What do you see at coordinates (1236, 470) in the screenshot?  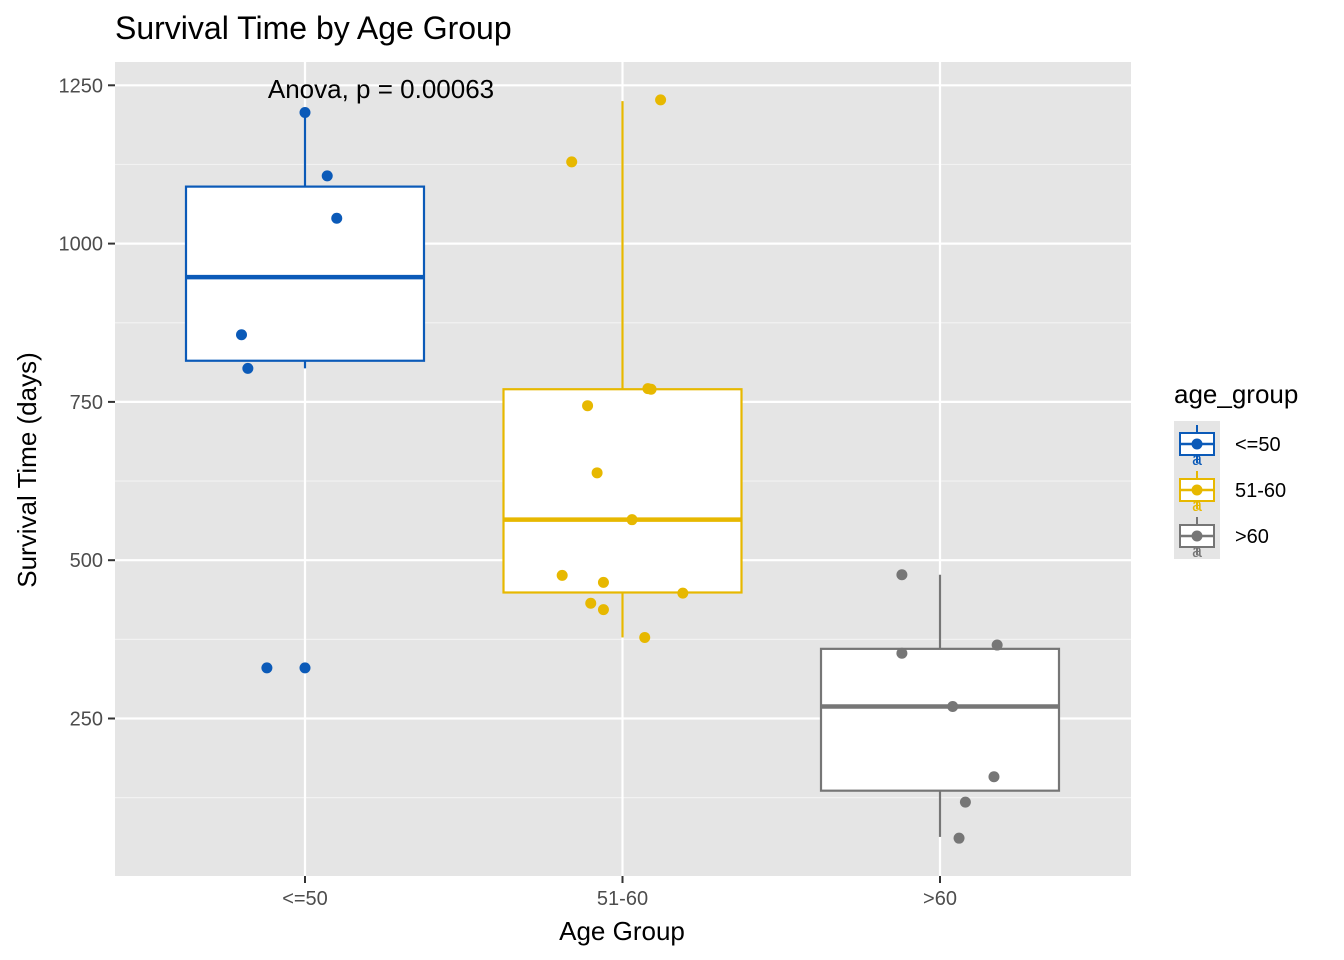 I see `legend: age_group a <=50 a 51-60 a >60` at bounding box center [1236, 470].